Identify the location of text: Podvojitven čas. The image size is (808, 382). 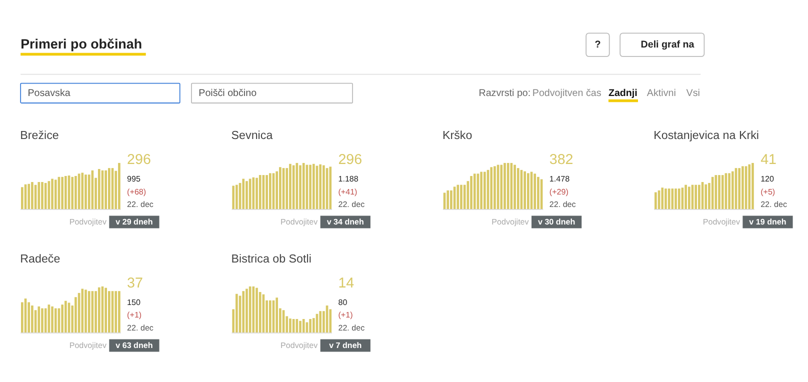
(567, 93).